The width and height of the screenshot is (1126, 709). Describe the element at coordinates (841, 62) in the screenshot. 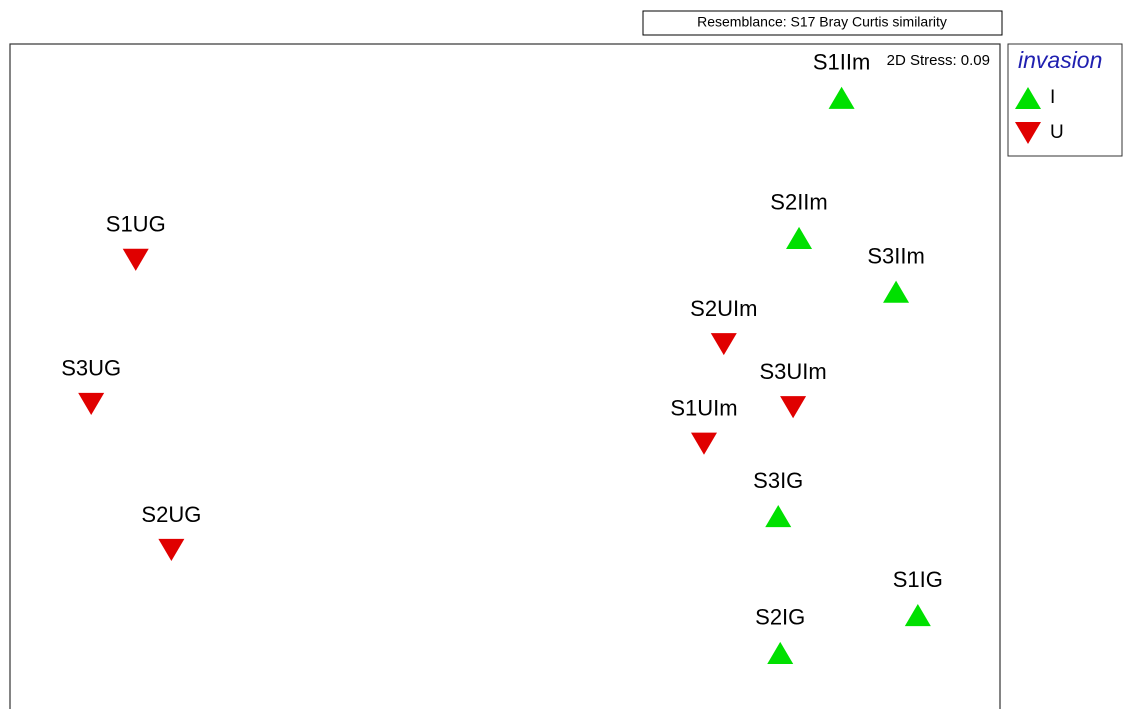

I see `point-label: S1IIm` at that location.